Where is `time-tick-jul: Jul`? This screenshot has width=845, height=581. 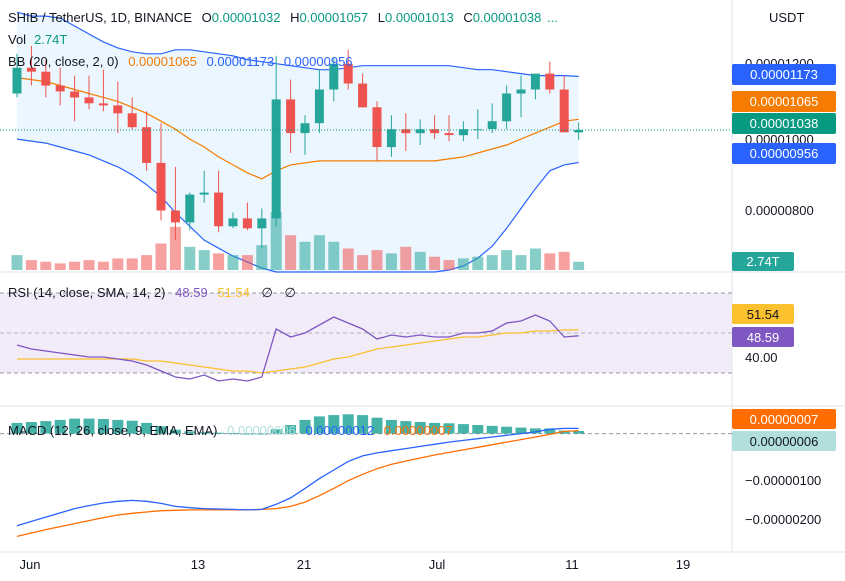
time-tick-jul: Jul is located at coordinates (437, 564).